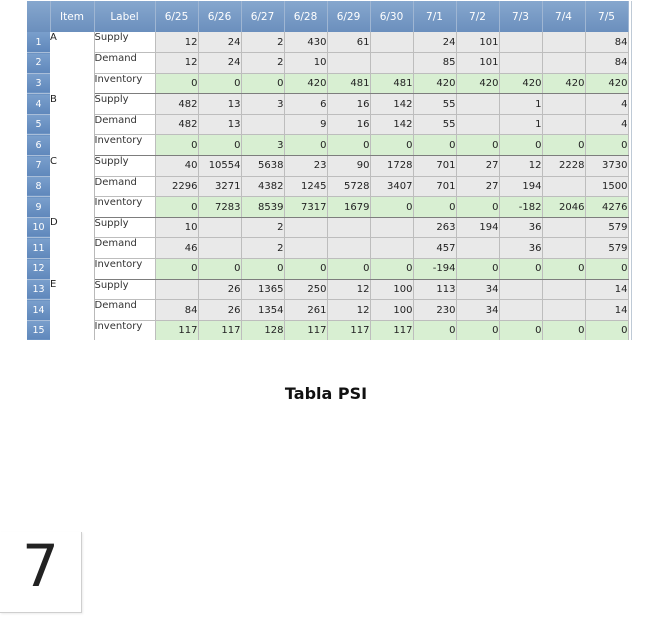  Describe the element at coordinates (38, 228) in the screenshot. I see `row-number: 10` at that location.